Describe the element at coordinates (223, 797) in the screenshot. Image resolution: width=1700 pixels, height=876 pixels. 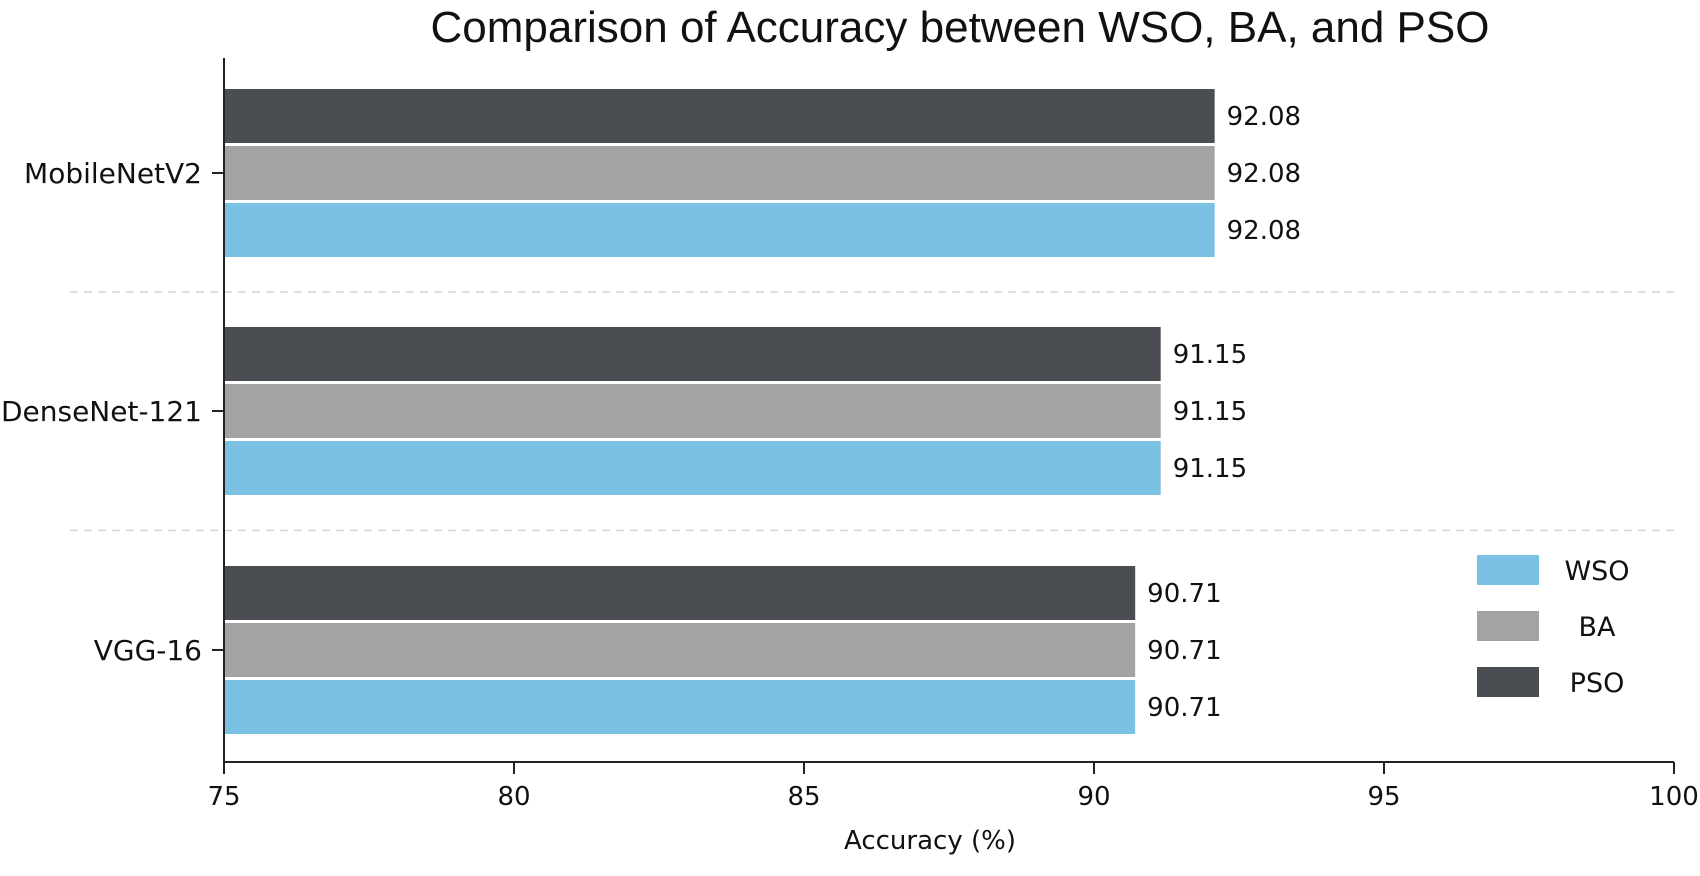
I see `x-tick-label-75: 75` at that location.